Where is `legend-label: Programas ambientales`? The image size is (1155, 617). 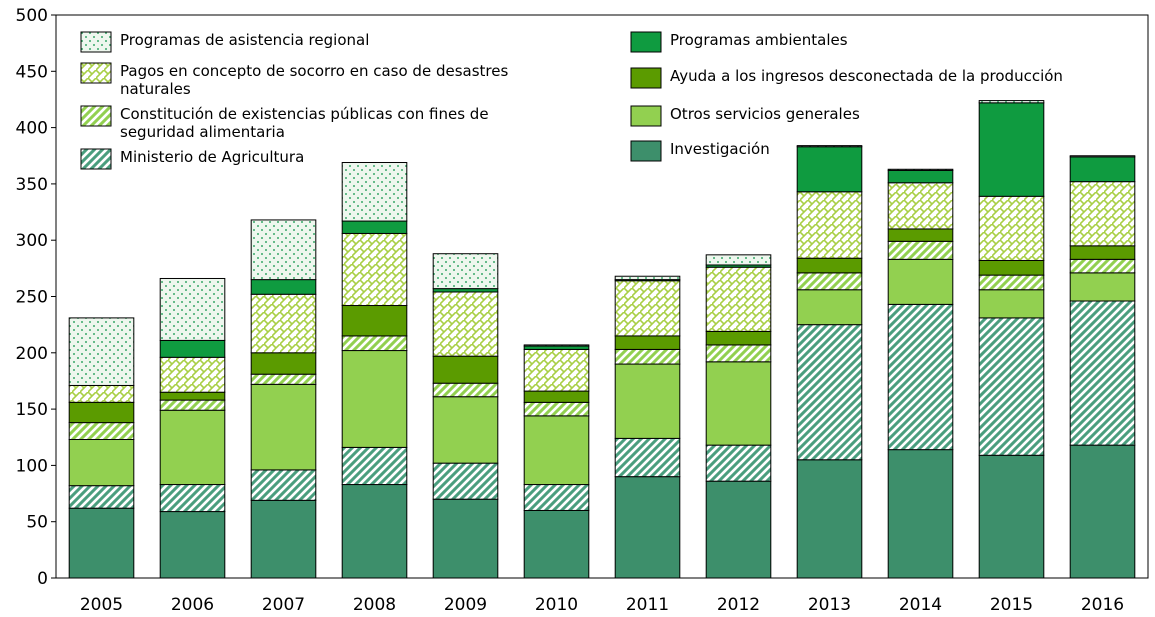
legend-label: Programas ambientales is located at coordinates (759, 40).